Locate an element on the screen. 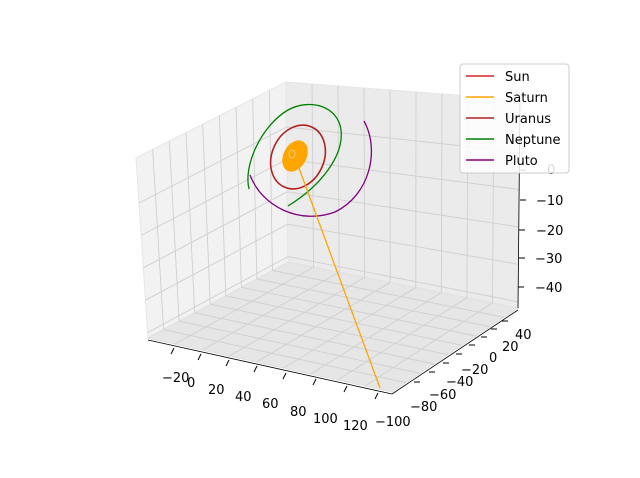 This screenshot has height=478, width=640. x-tick-label: 20 is located at coordinates (216, 390).